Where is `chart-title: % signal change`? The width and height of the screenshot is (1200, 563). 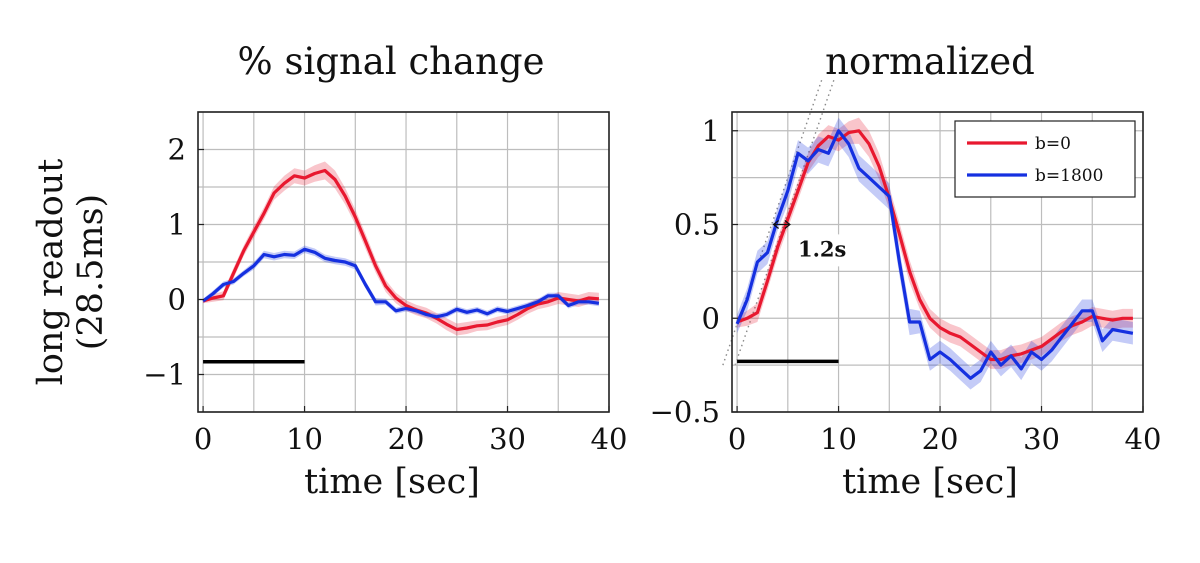
chart-title: % signal change is located at coordinates (391, 61).